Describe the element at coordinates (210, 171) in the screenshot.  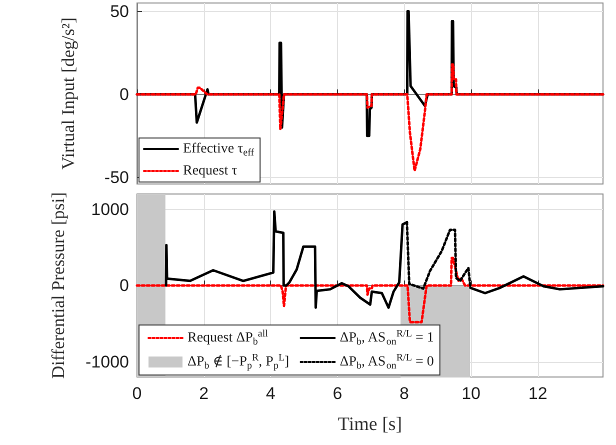
I see `legend-label: Request τ` at that location.